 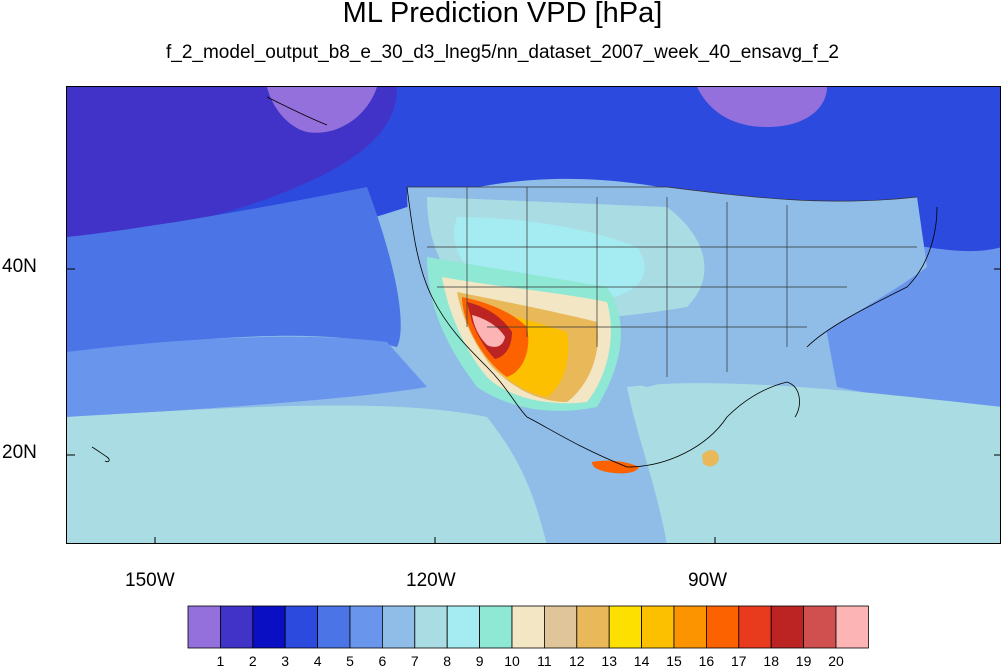 I want to click on band-gulf, so click(x=813, y=463).